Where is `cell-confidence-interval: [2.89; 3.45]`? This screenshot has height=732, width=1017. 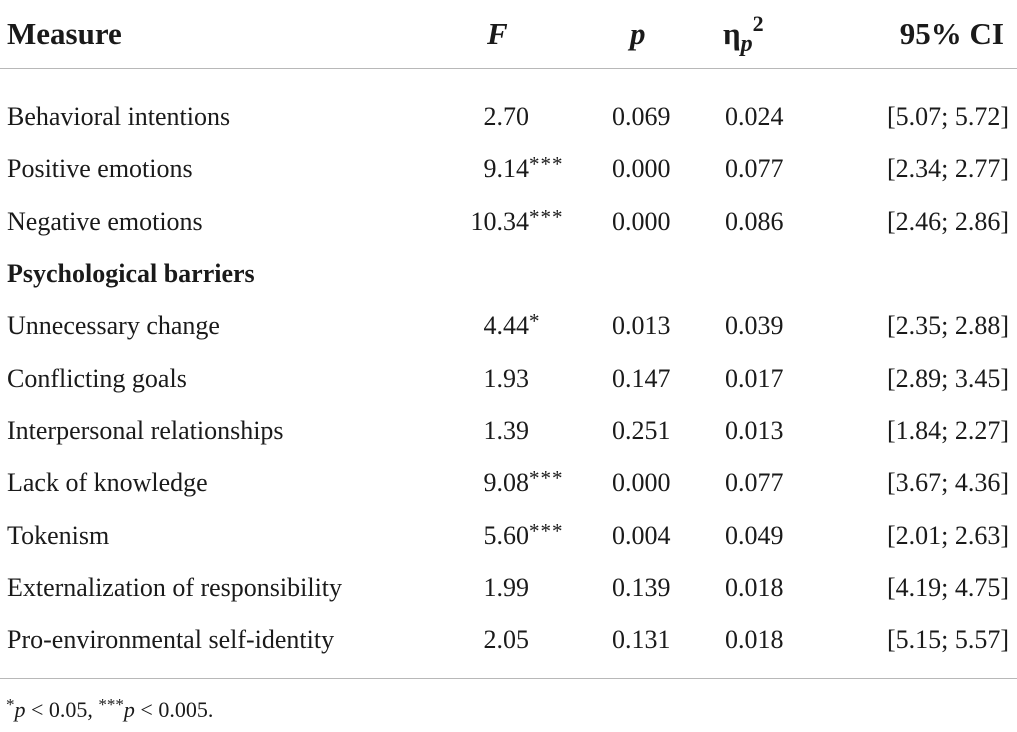 cell-confidence-interval: [2.89; 3.45] is located at coordinates (947, 378).